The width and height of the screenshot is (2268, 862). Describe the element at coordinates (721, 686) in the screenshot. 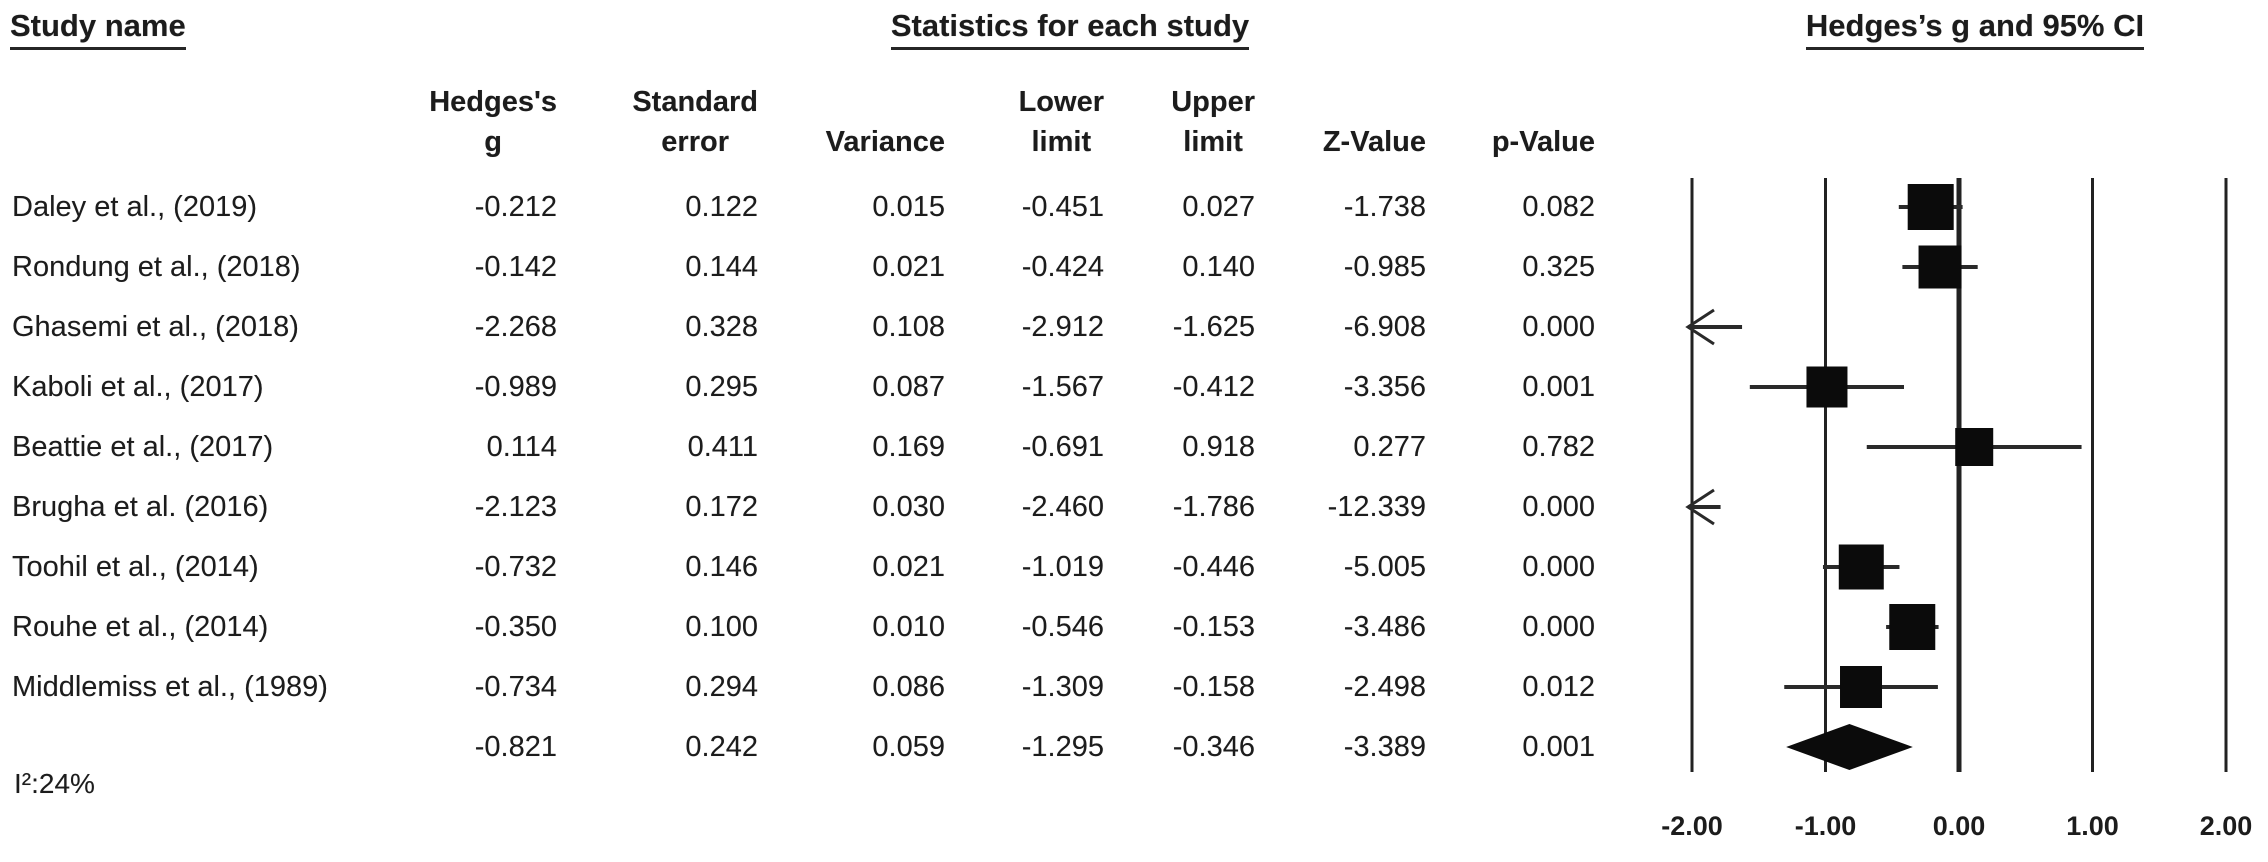

I see `stat-cell-se: 0.294` at that location.